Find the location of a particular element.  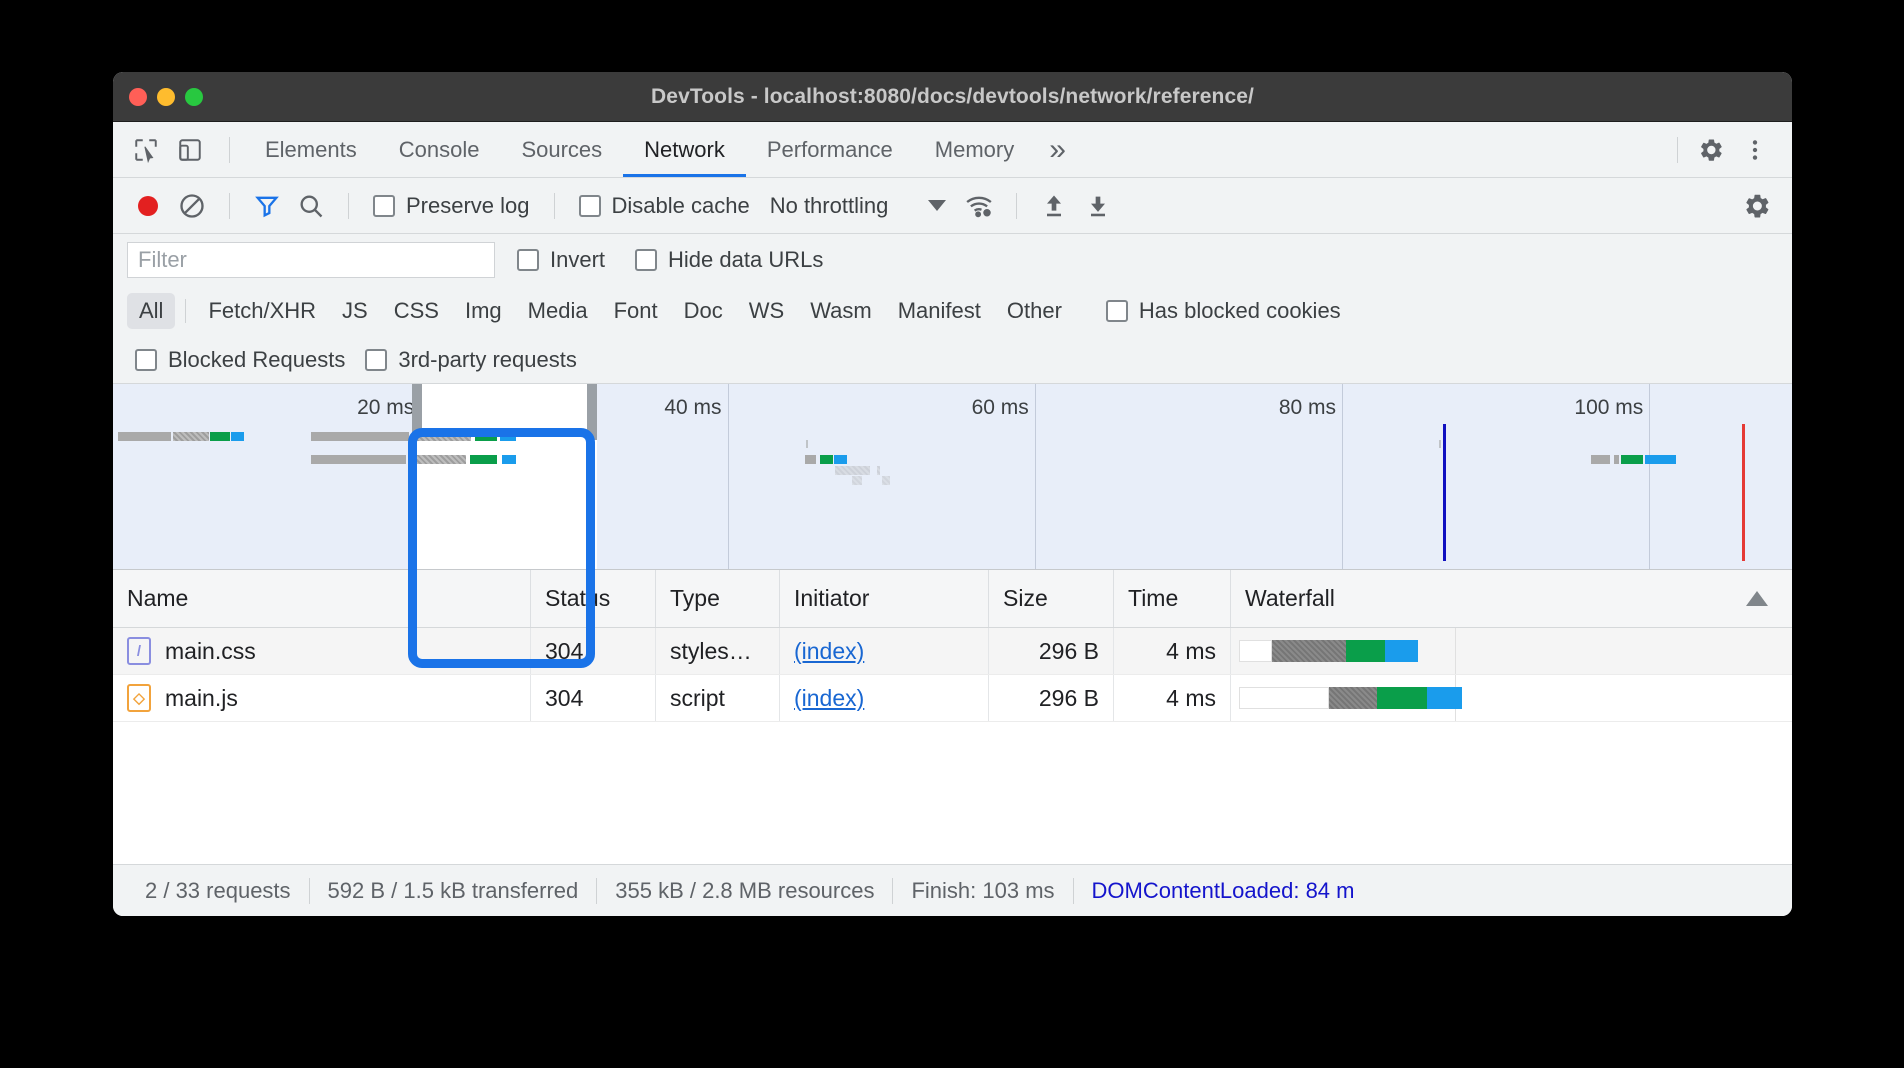

download-har-icon is located at coordinates (1098, 206).